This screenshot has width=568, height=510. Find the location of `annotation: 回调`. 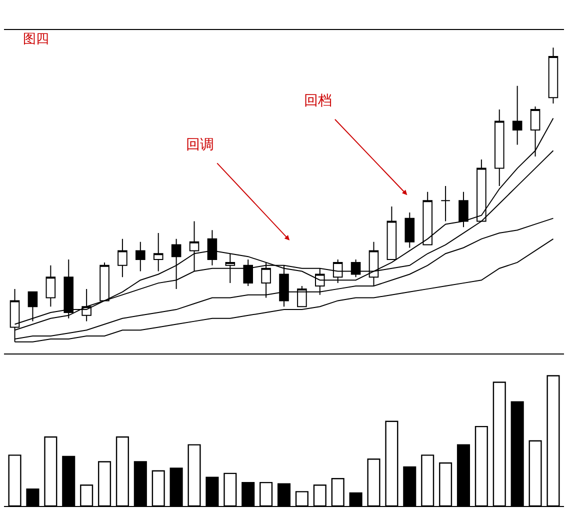

annotation: 回调 is located at coordinates (200, 145).